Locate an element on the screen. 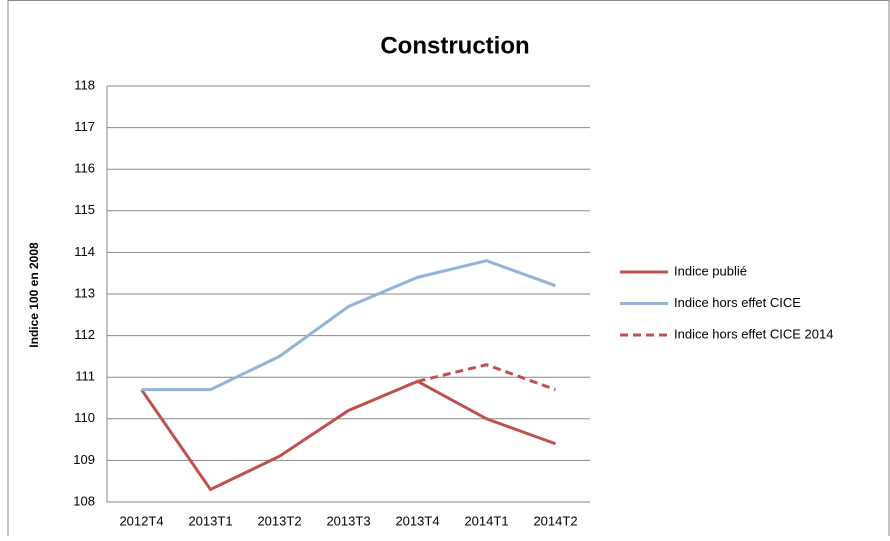 This screenshot has width=890, height=541. x-tick-label: 2013T4 is located at coordinates (417, 520).